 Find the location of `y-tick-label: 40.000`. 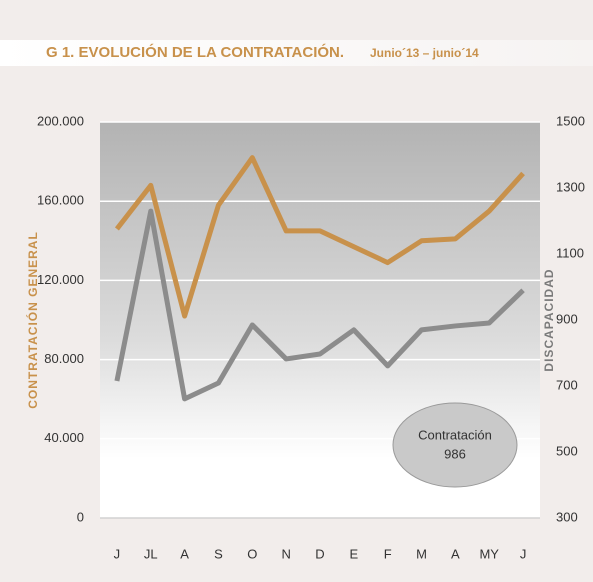

y-tick-label: 40.000 is located at coordinates (64, 437).